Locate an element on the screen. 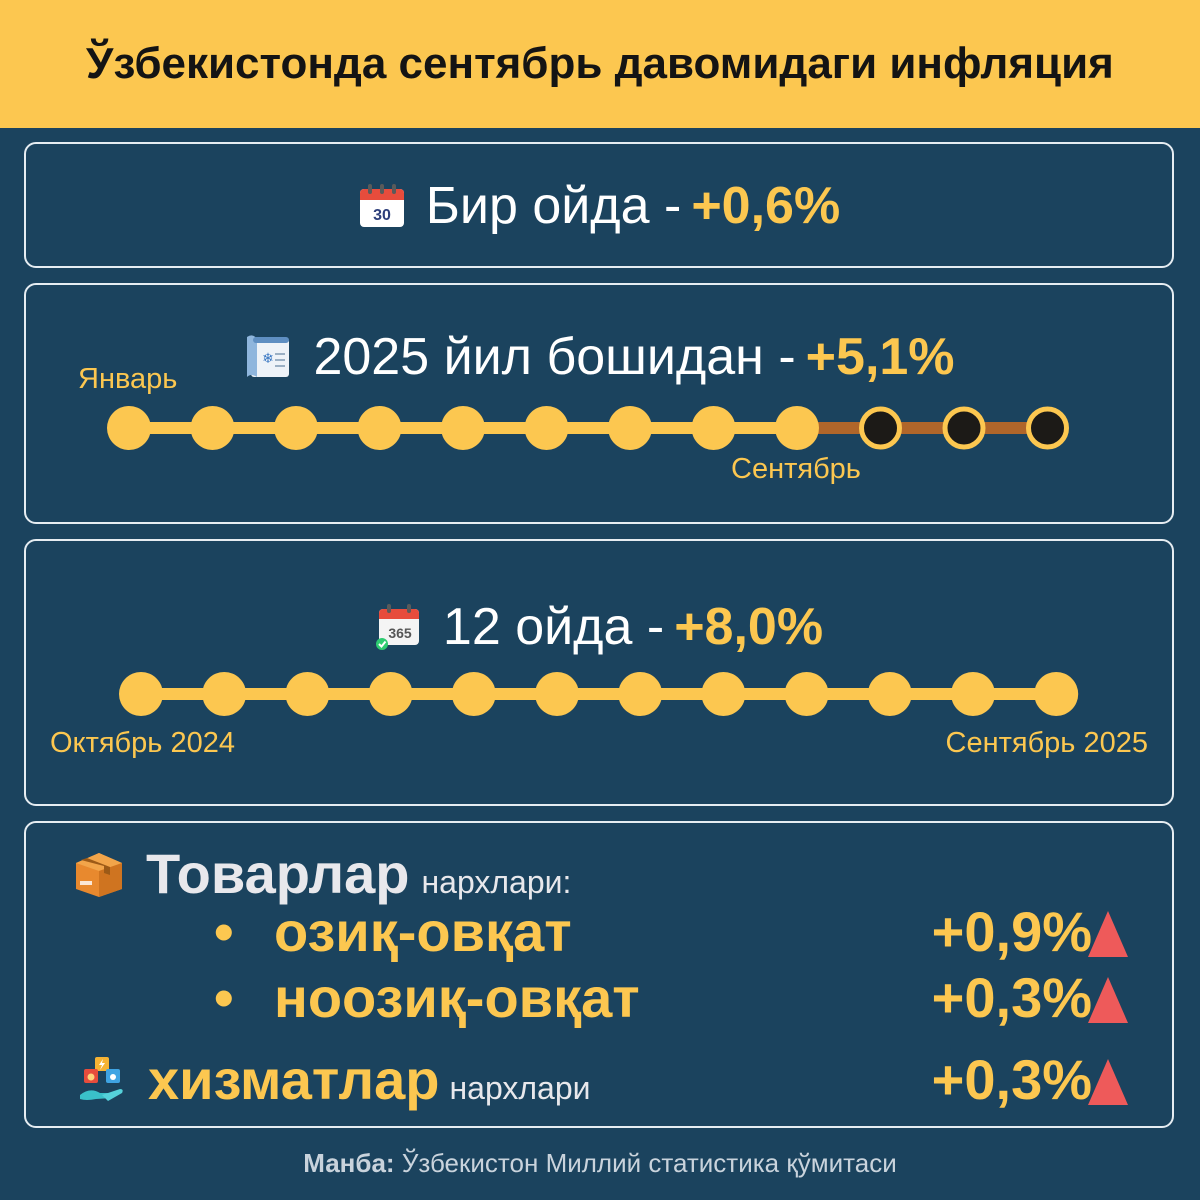 The height and width of the screenshot is (1200, 1200). annual-label: 12 ойда - is located at coordinates (553, 627).